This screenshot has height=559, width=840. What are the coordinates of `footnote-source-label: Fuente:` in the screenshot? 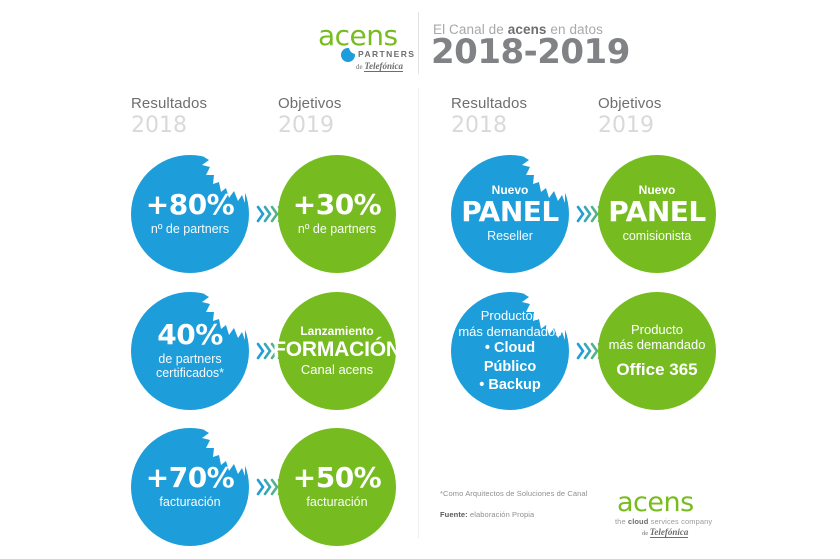 It's located at (454, 514).